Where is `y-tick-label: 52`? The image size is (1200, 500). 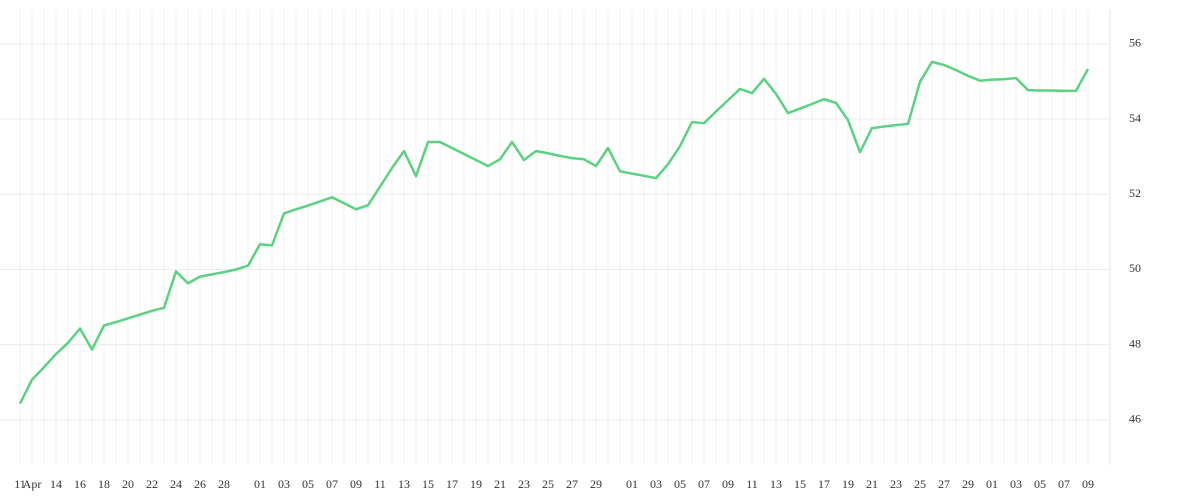 y-tick-label: 52 is located at coordinates (1135, 193).